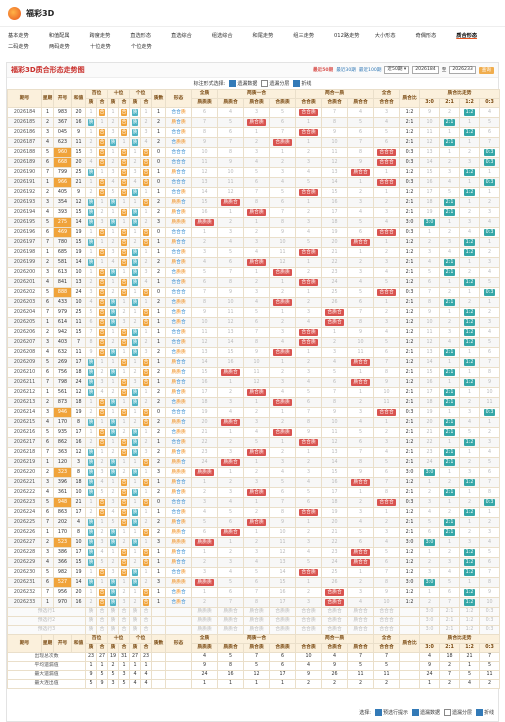 The width and height of the screenshot is (505, 722). I want to click on miss-value: 8, so click(387, 582).